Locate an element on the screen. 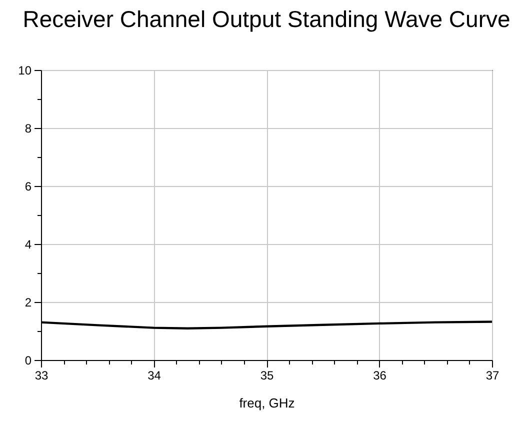 The width and height of the screenshot is (531, 431). y-tick-label: 8 is located at coordinates (28, 129).